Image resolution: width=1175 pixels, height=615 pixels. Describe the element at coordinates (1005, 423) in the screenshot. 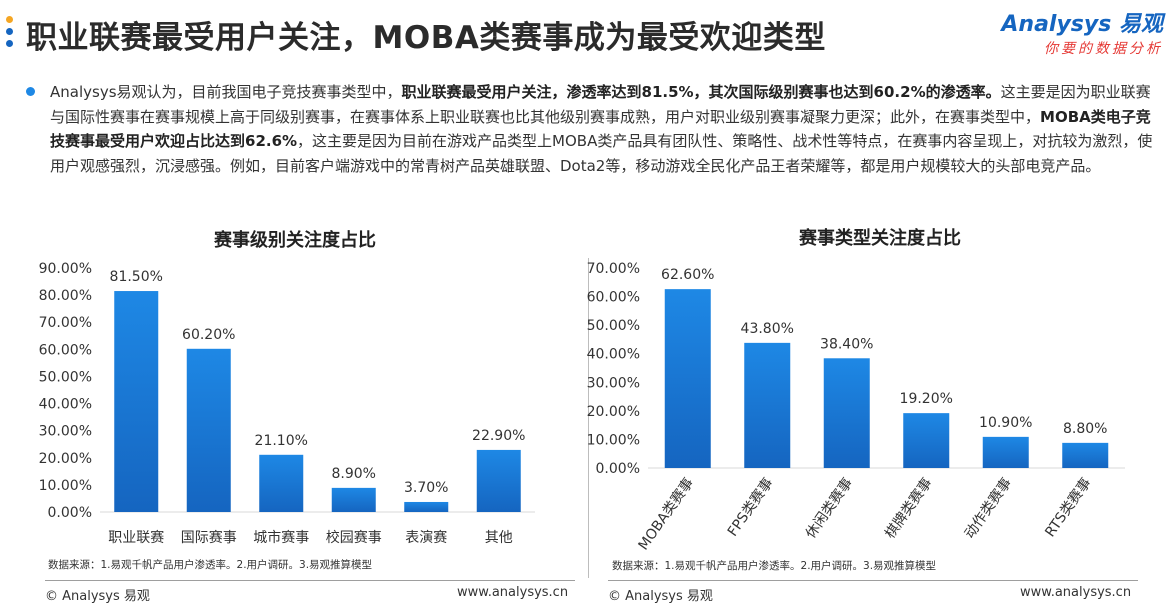

I see `data-label: 10.90%` at that location.